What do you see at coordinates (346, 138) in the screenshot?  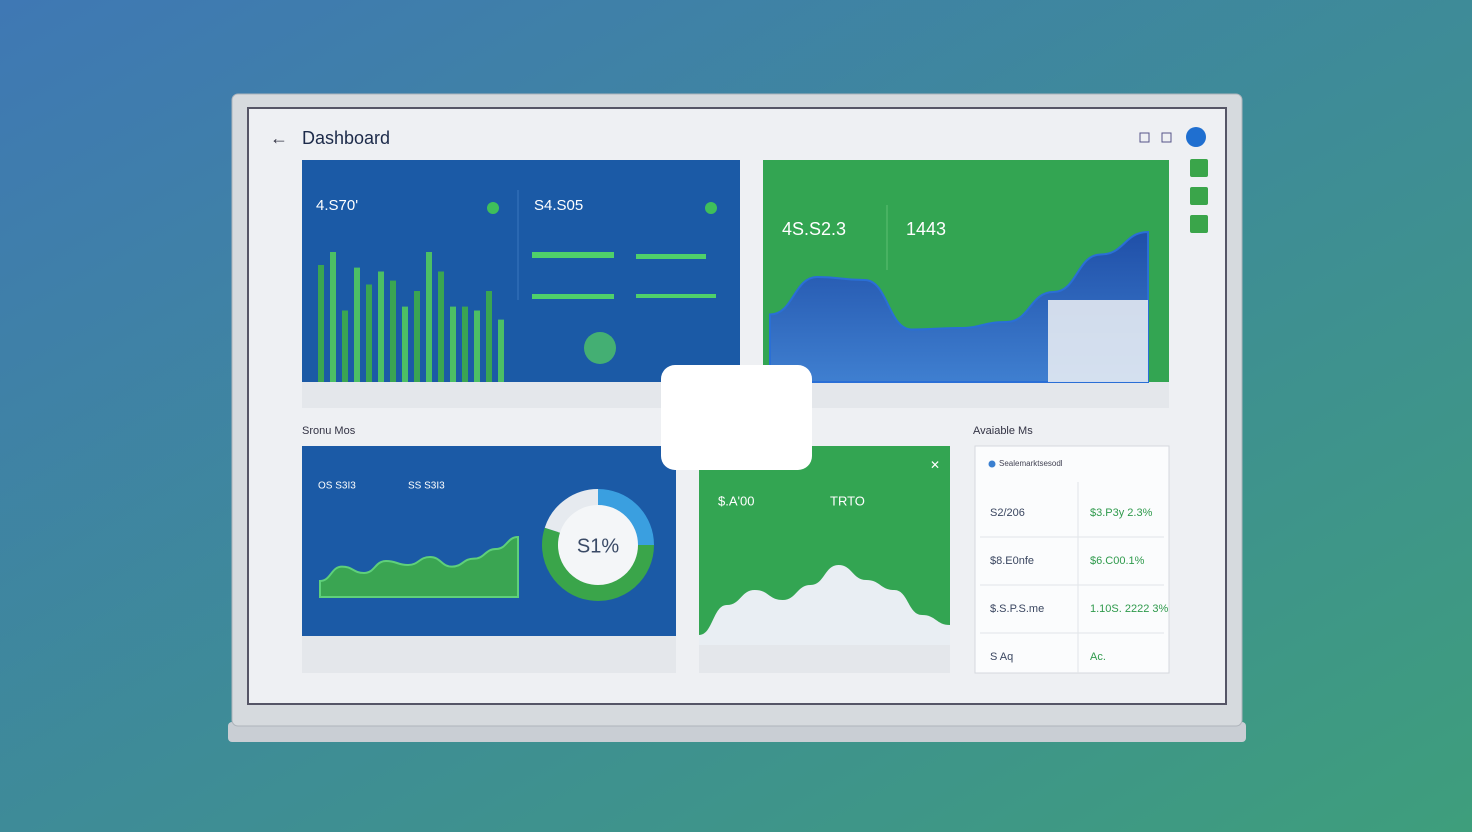 I see `page-title: Dashboard` at bounding box center [346, 138].